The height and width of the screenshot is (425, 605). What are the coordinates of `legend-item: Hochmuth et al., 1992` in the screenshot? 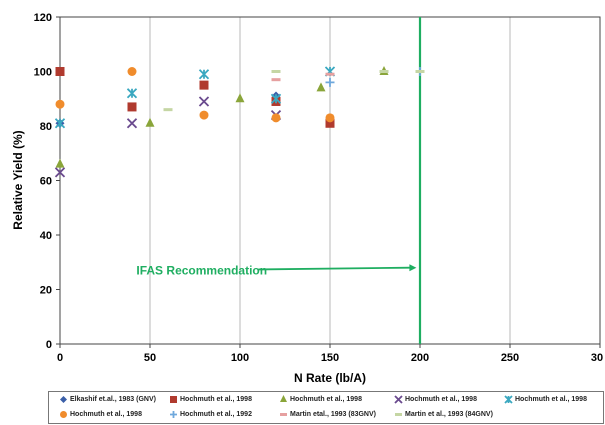 It's located at (210, 414).